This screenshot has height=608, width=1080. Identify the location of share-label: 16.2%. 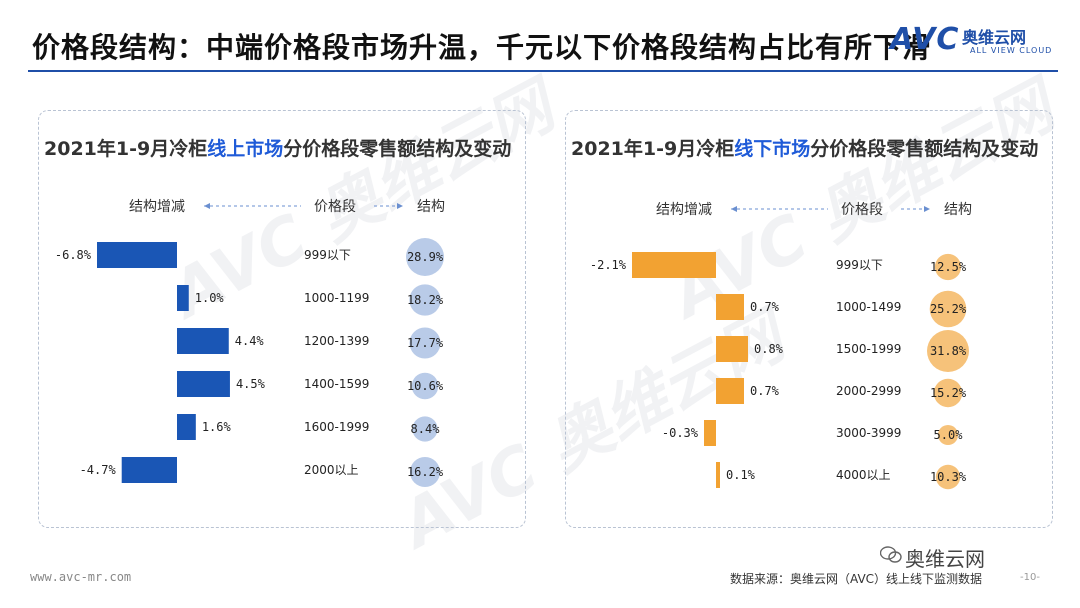
(425, 472).